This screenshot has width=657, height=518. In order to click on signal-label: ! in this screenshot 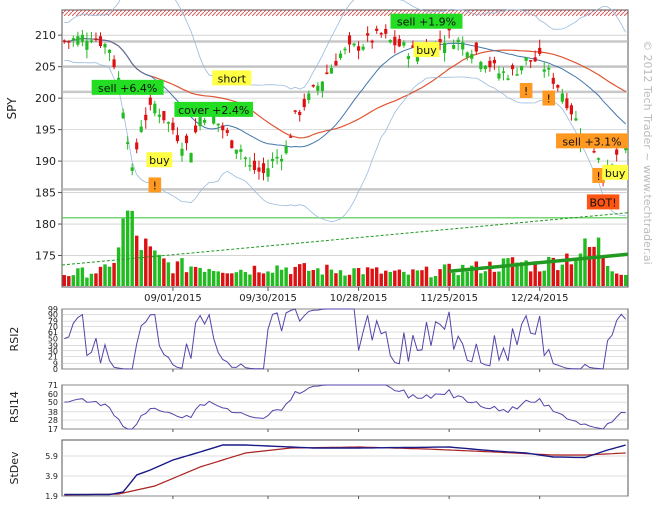, I will do `click(155, 185)`.